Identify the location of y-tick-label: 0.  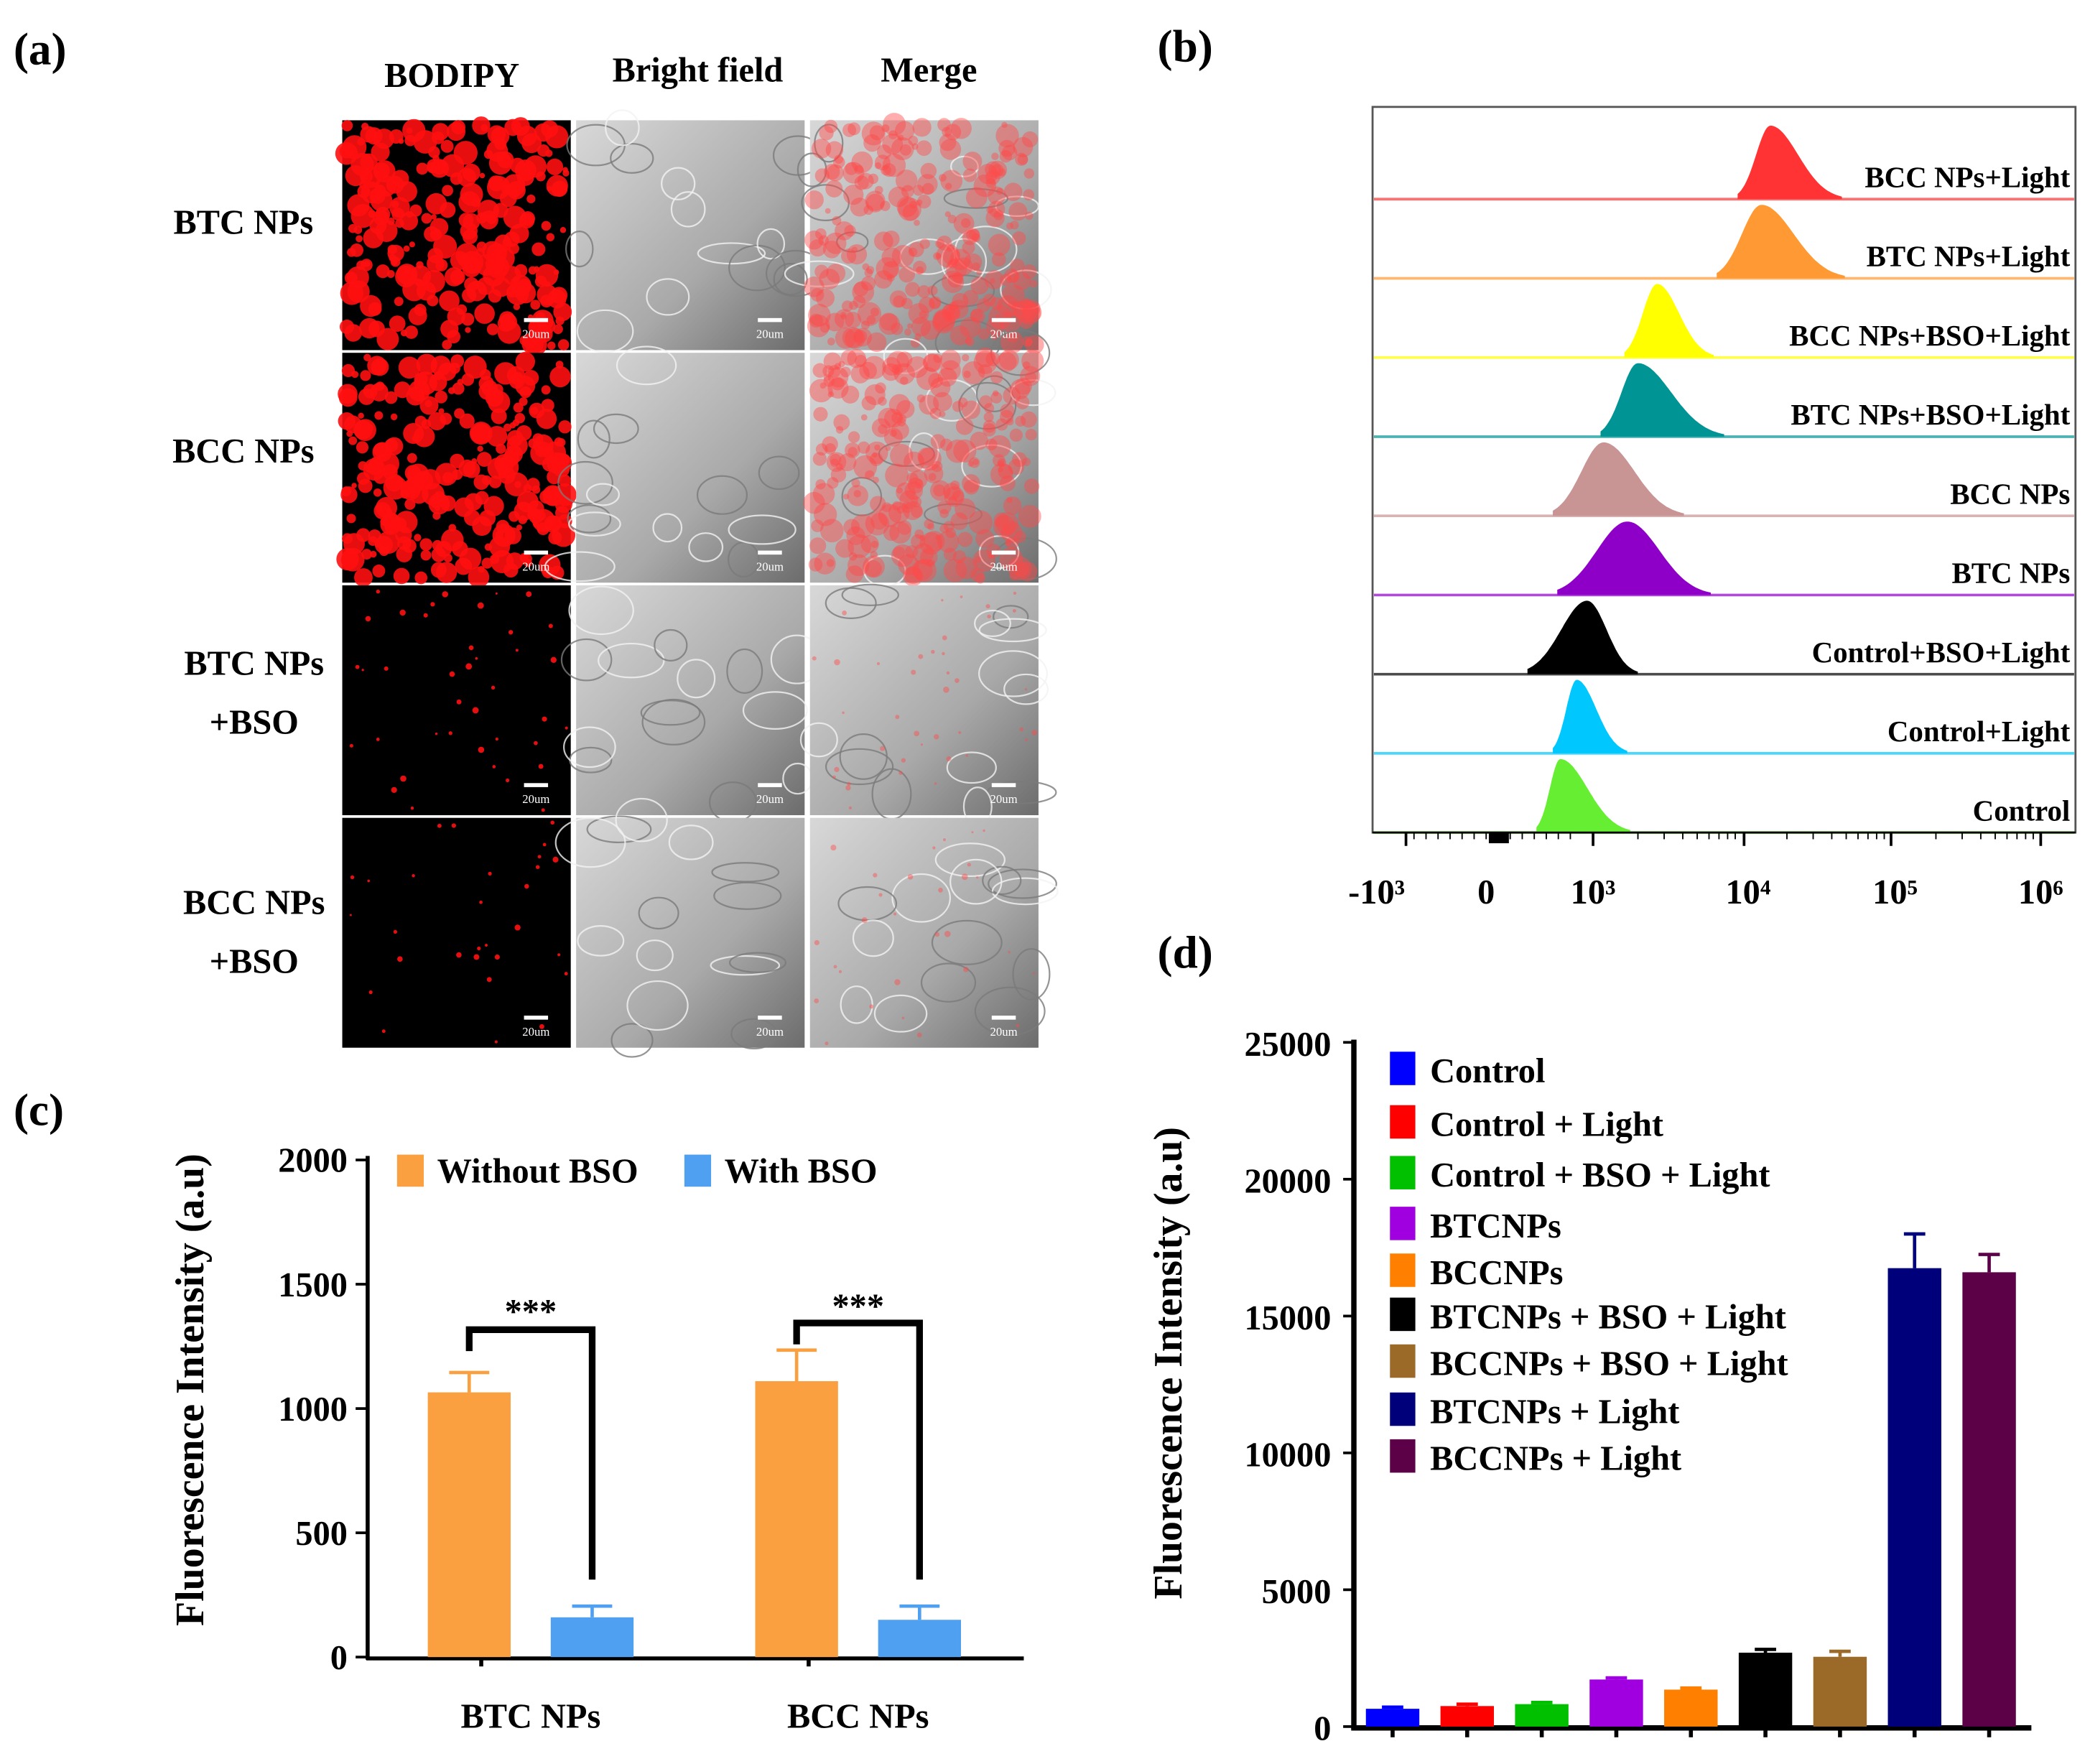
(1322, 1729).